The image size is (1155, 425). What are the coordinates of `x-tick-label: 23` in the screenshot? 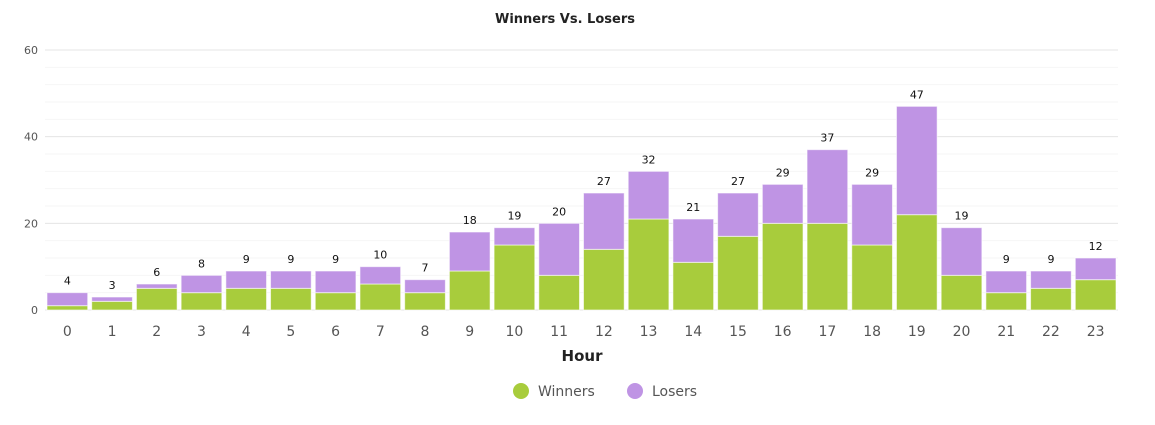 It's located at (1096, 332).